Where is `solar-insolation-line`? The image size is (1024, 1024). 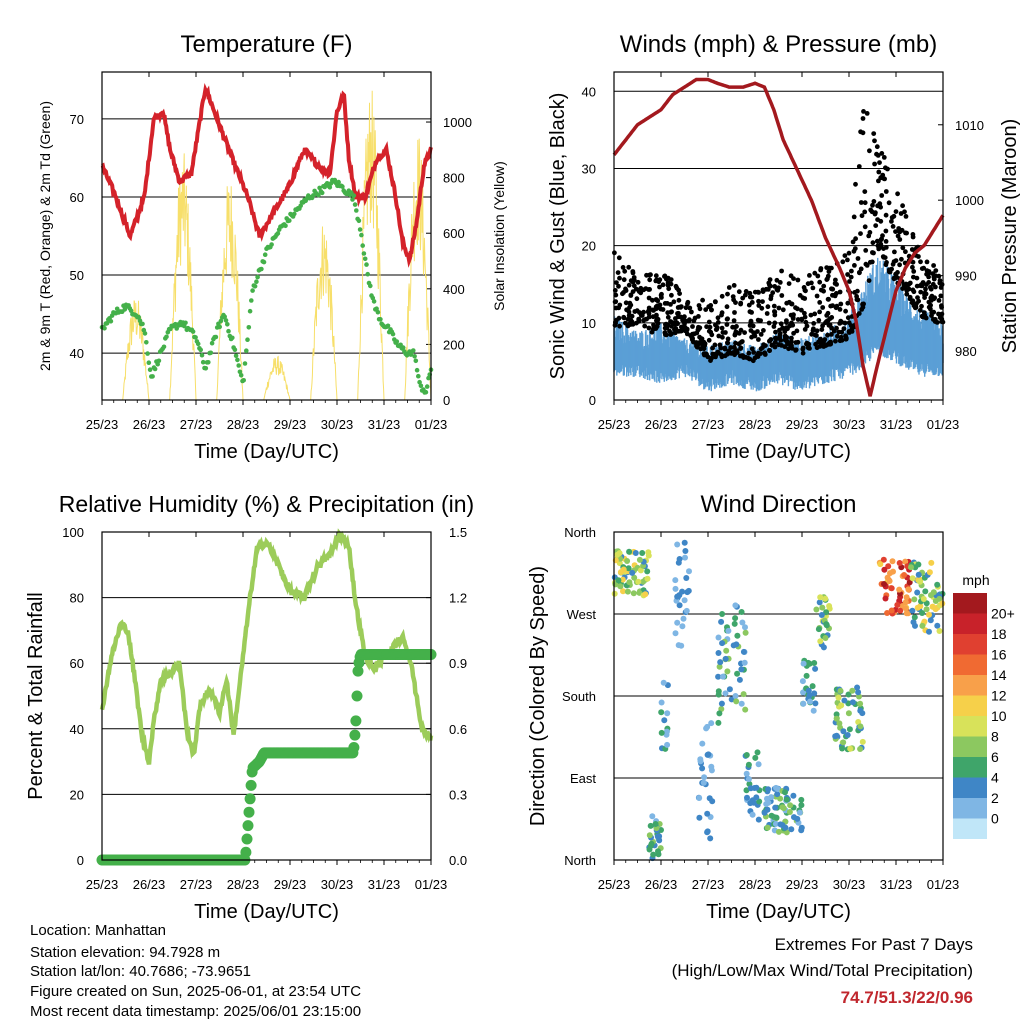
solar-insolation-line is located at coordinates (418, 269).